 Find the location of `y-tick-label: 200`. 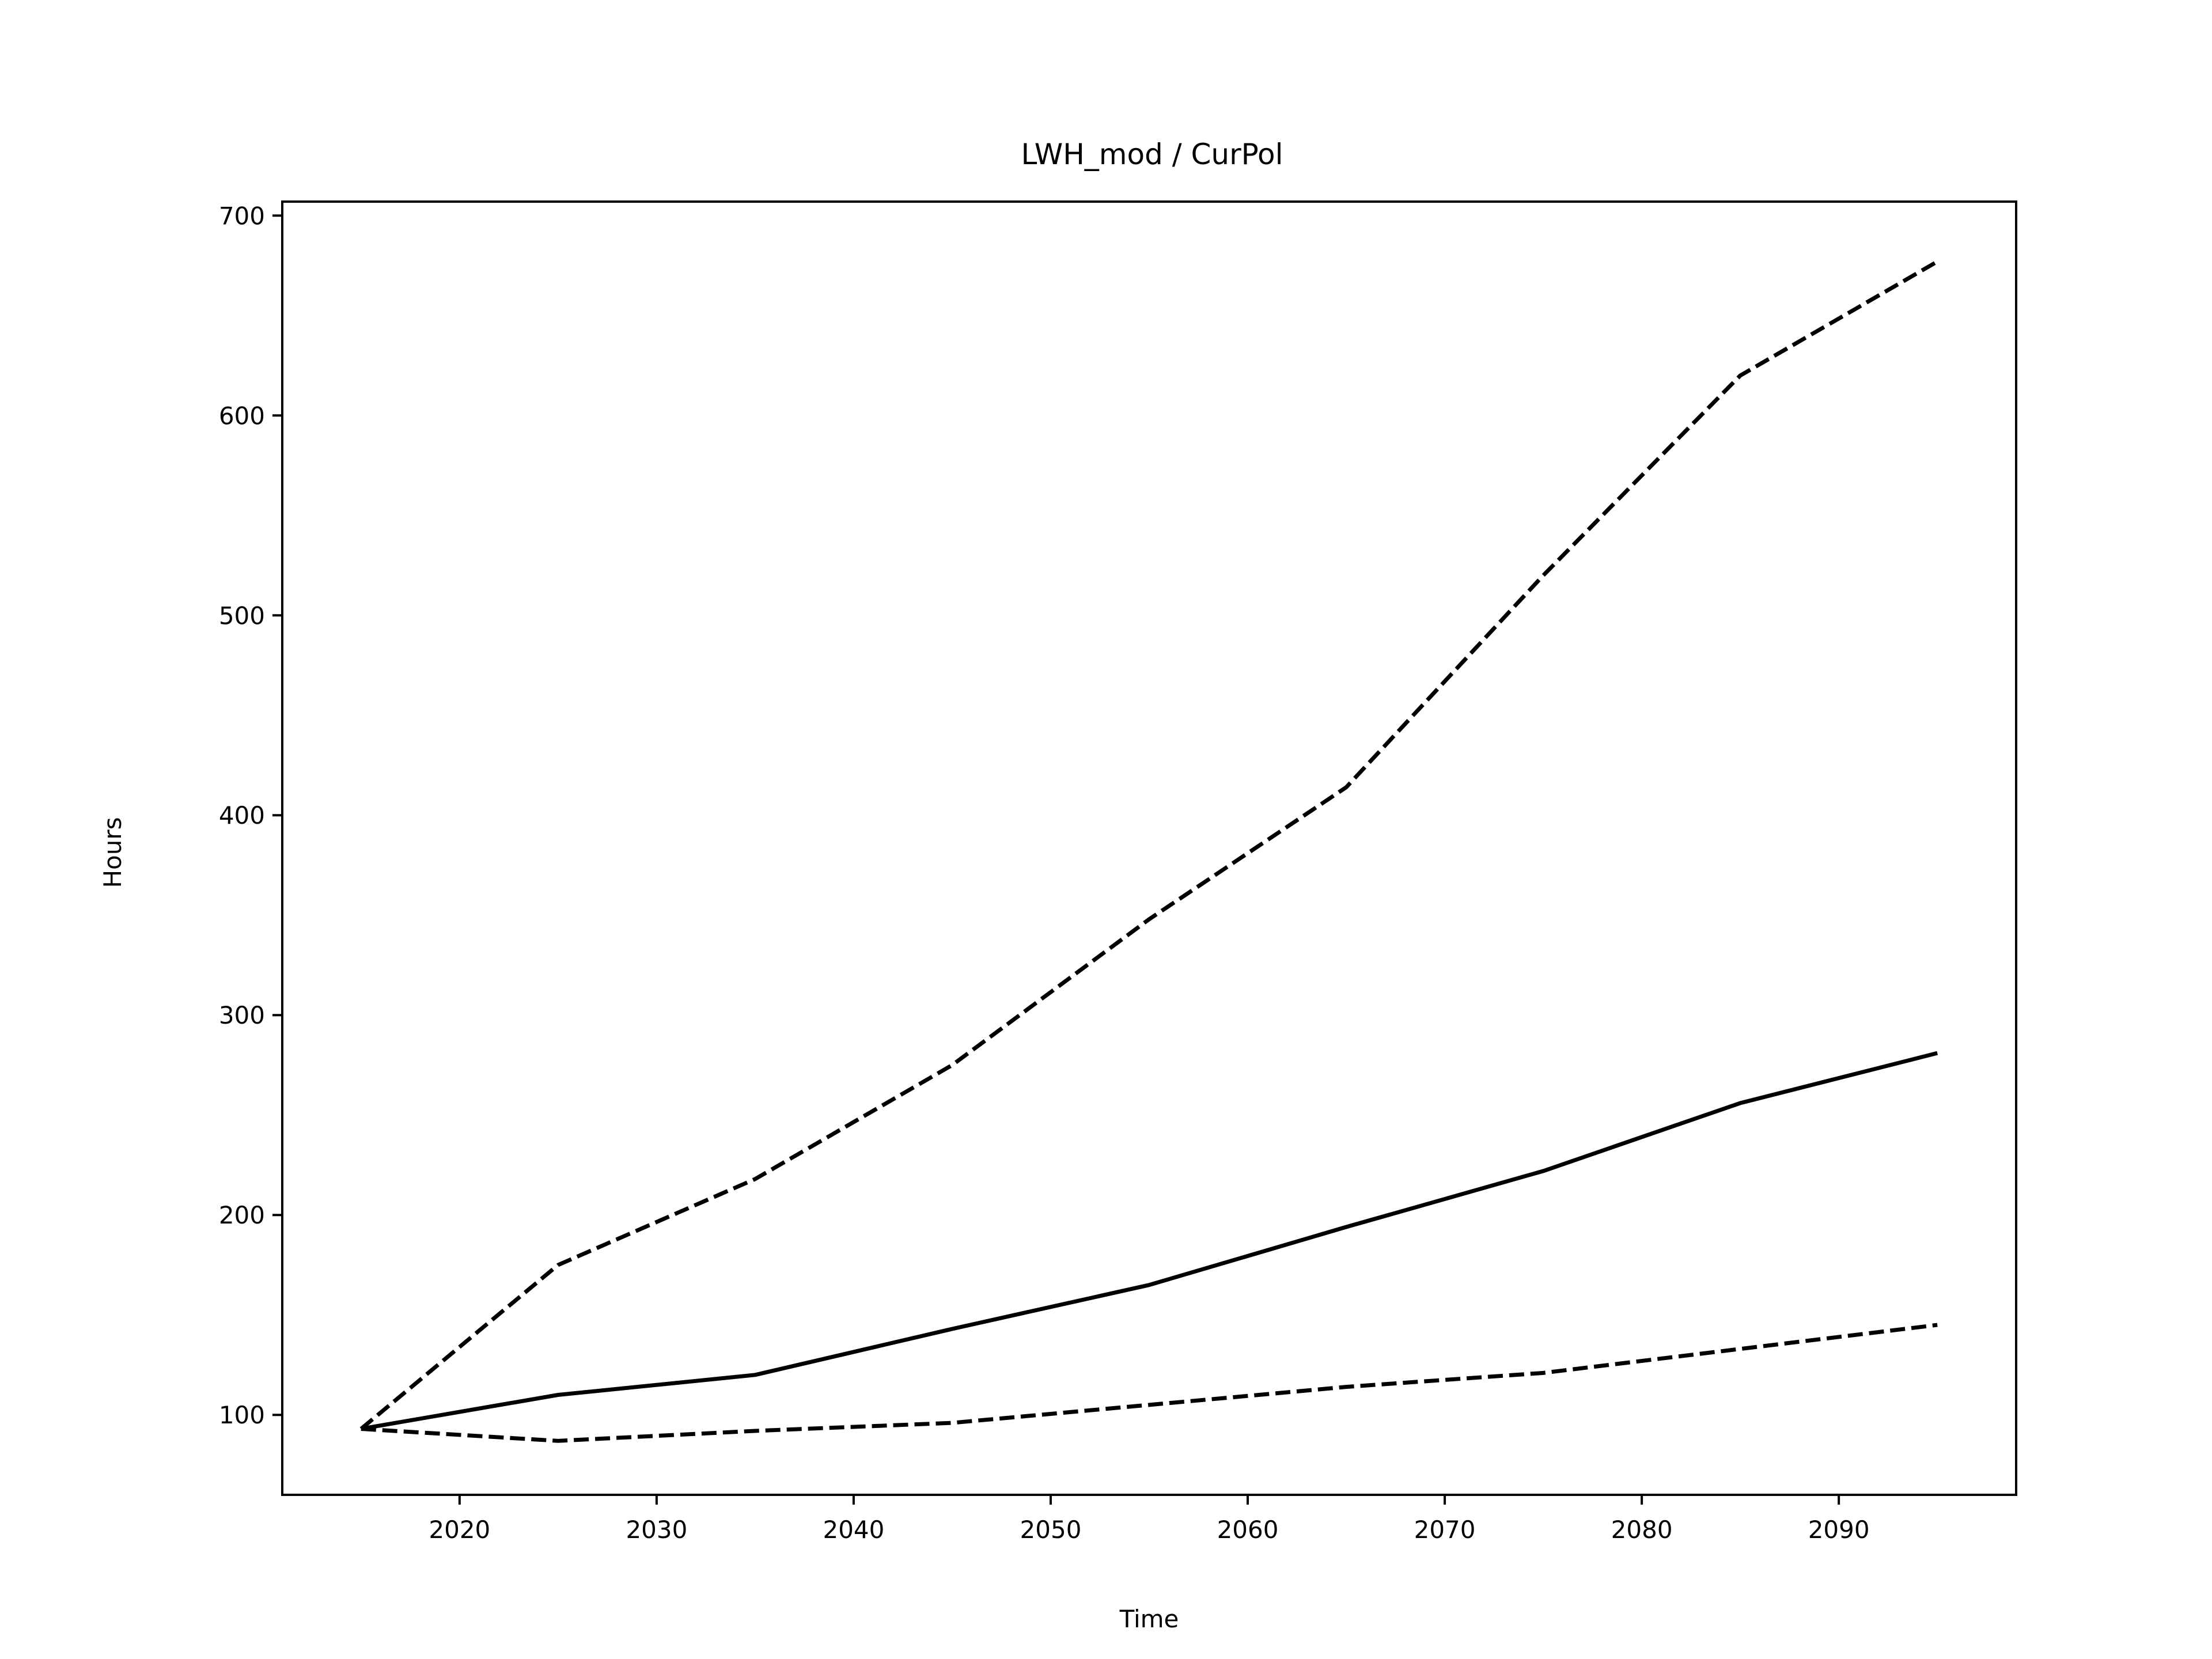

y-tick-label: 200 is located at coordinates (242, 1215).